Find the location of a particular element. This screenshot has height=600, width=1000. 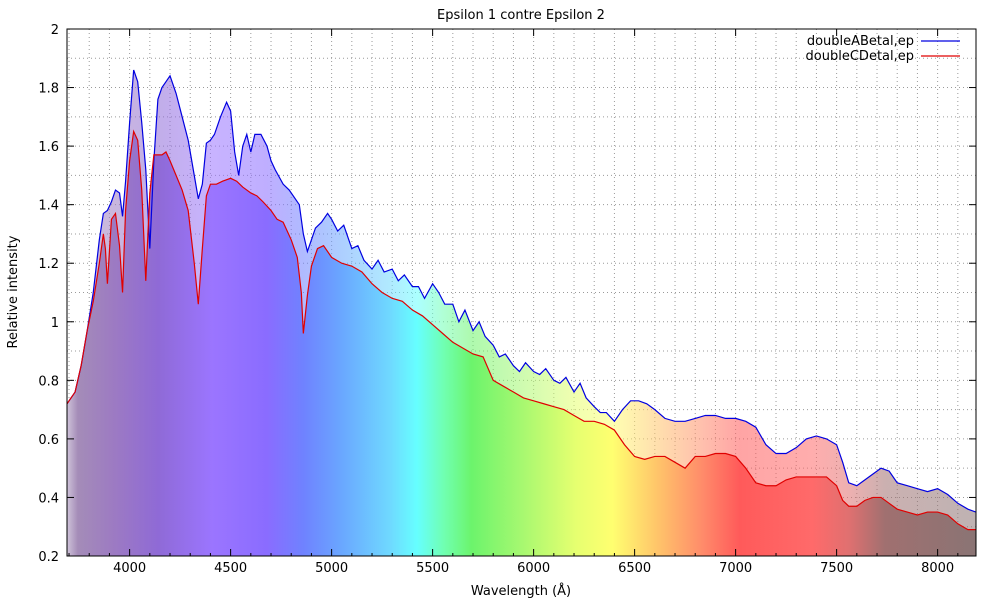

x-tick-label: 8000 is located at coordinates (937, 568).